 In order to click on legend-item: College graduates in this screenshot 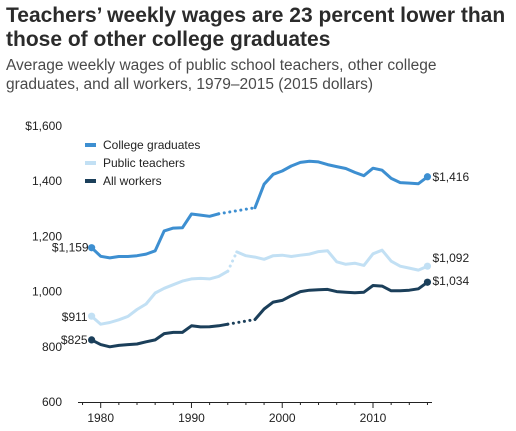, I will do `click(142, 145)`.